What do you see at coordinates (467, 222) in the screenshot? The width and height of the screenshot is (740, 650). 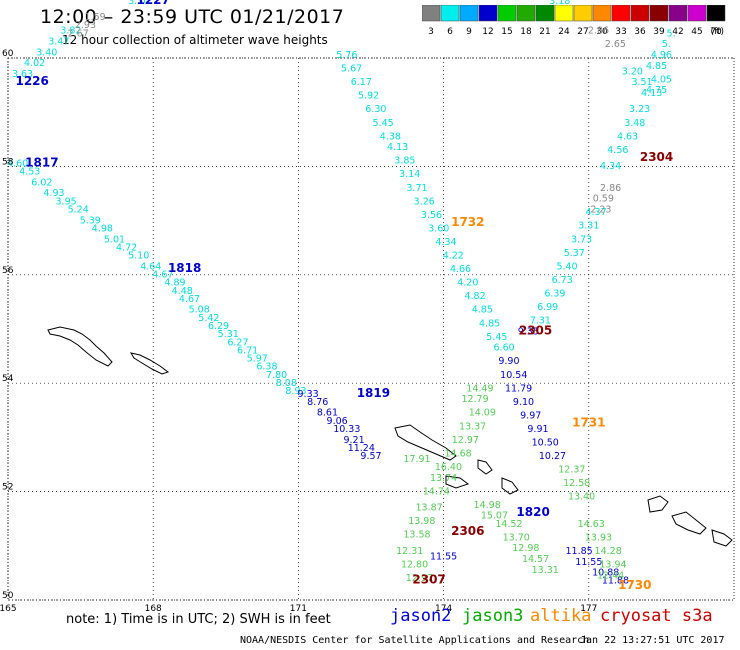 I see `pass-time-label: 1732` at bounding box center [467, 222].